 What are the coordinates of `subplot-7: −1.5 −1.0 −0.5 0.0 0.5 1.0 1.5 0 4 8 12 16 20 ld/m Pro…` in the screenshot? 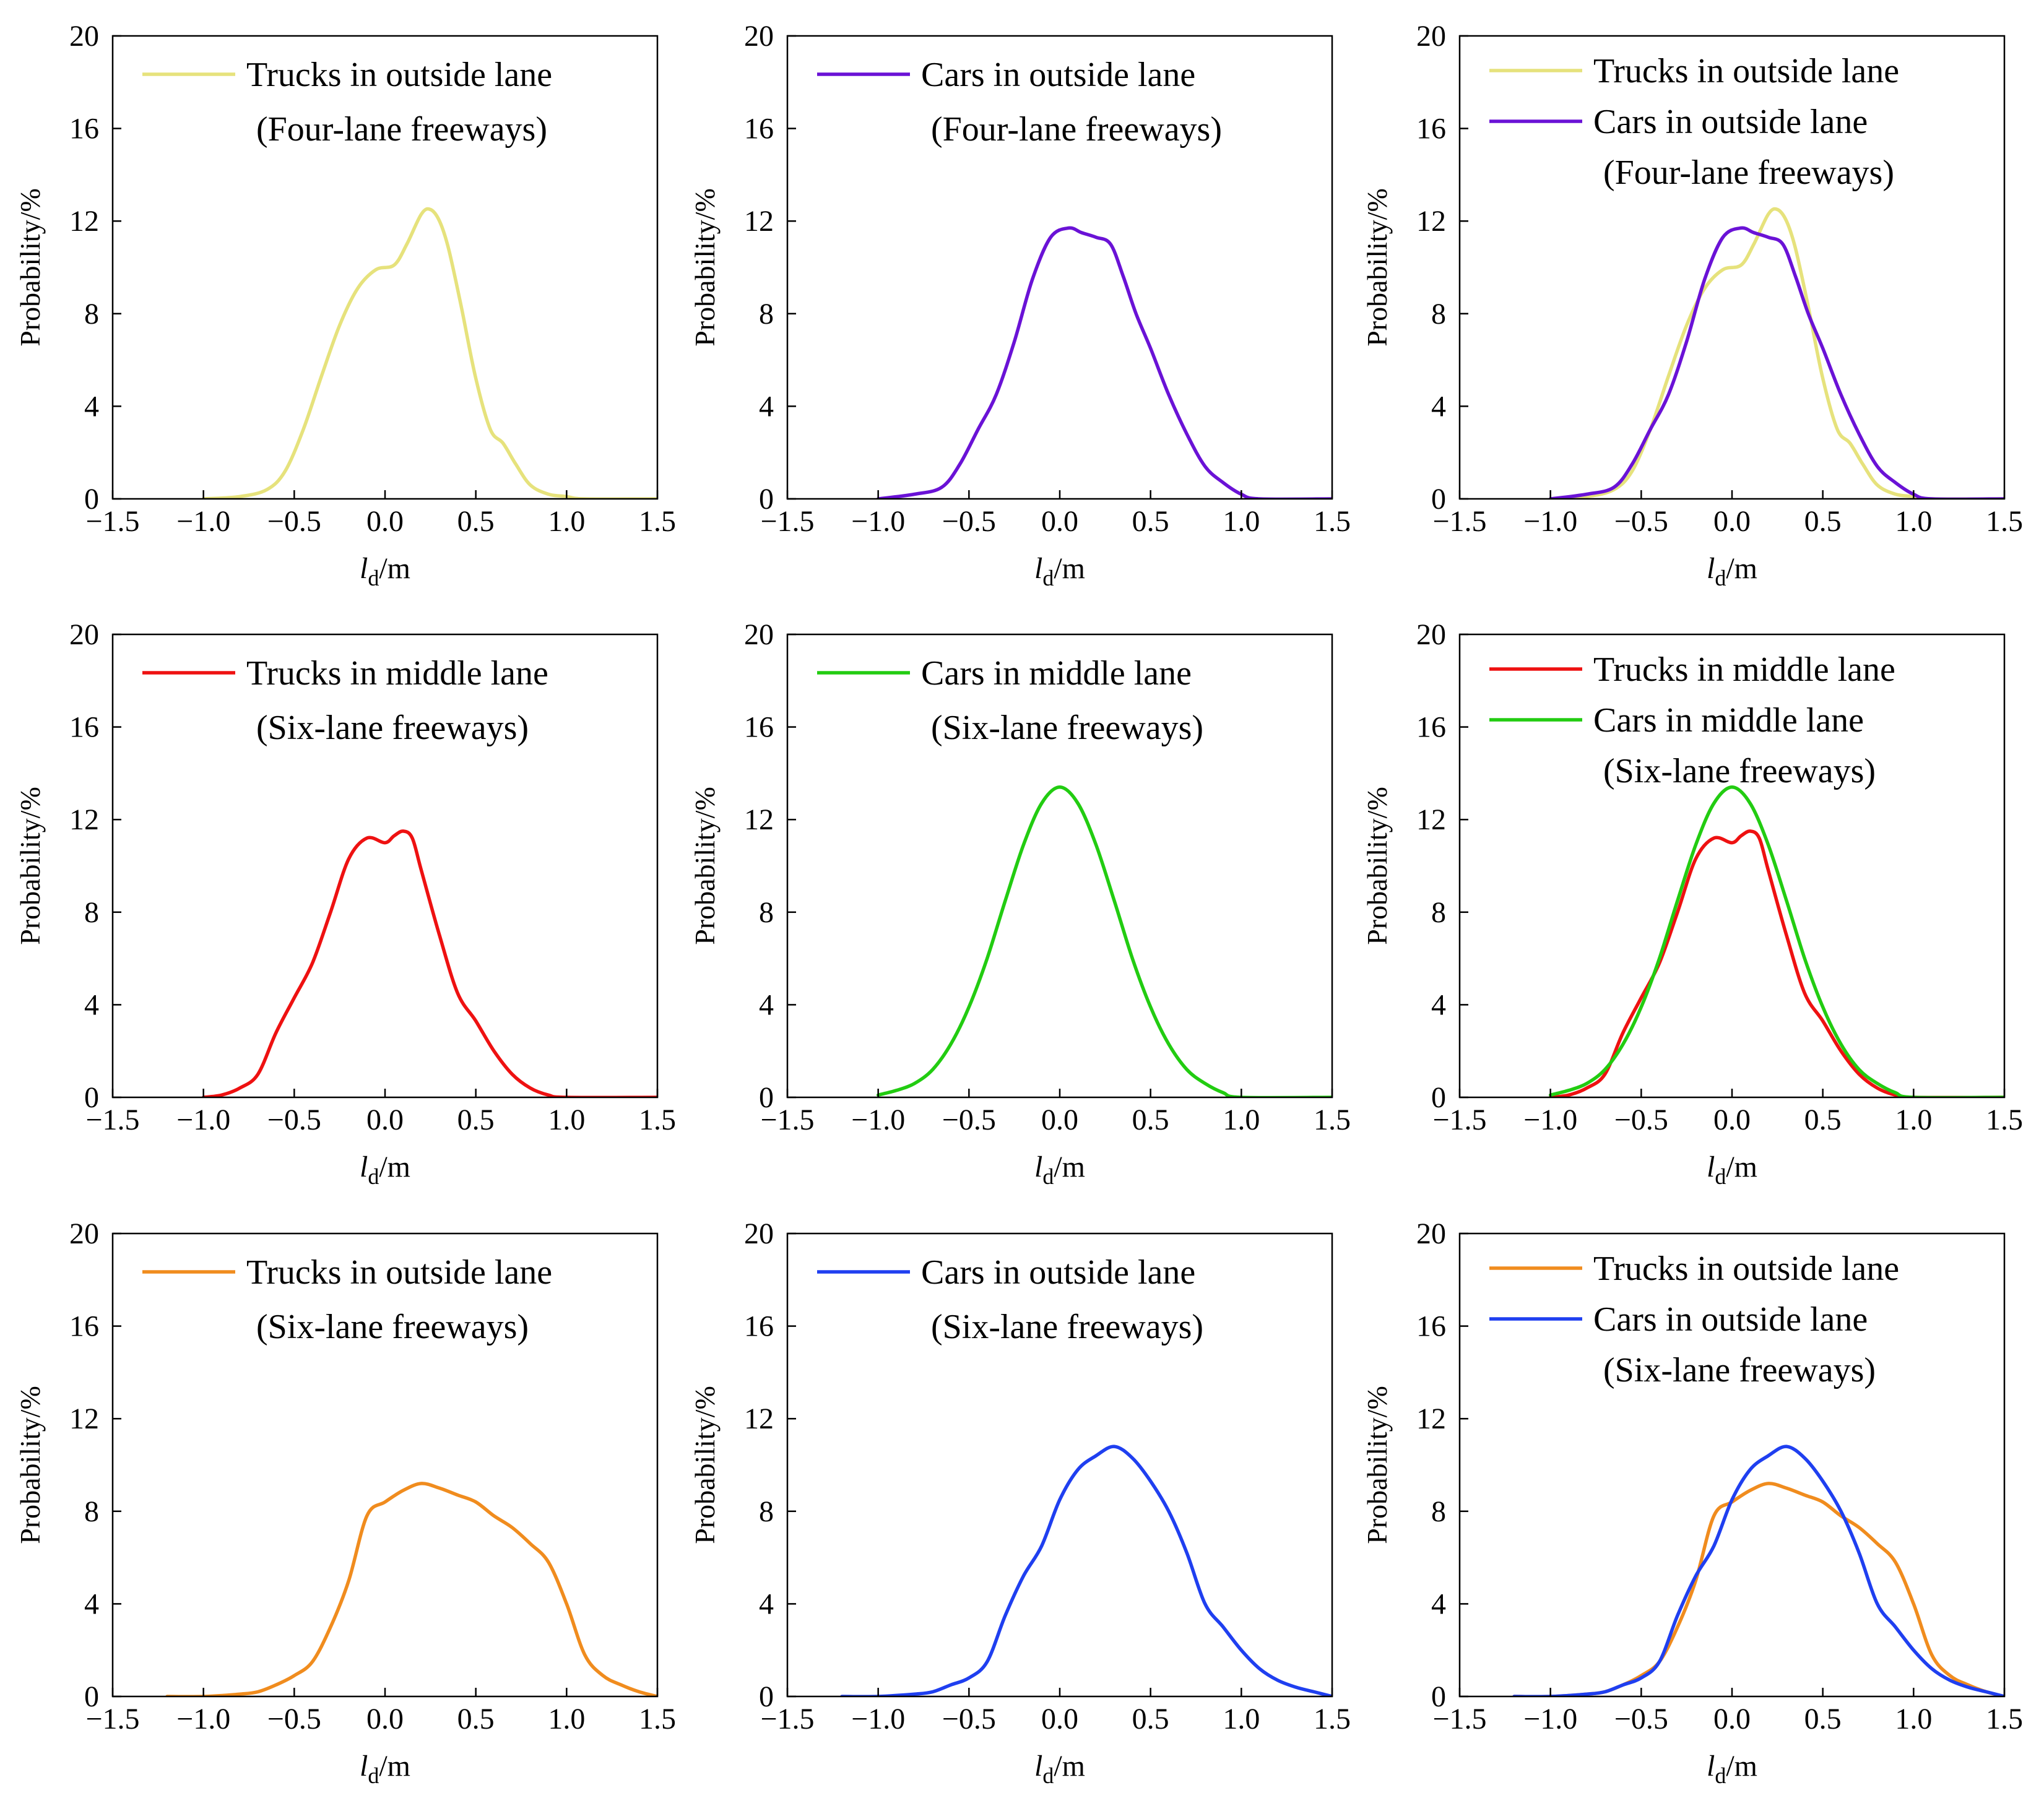 It's located at (345, 1502).